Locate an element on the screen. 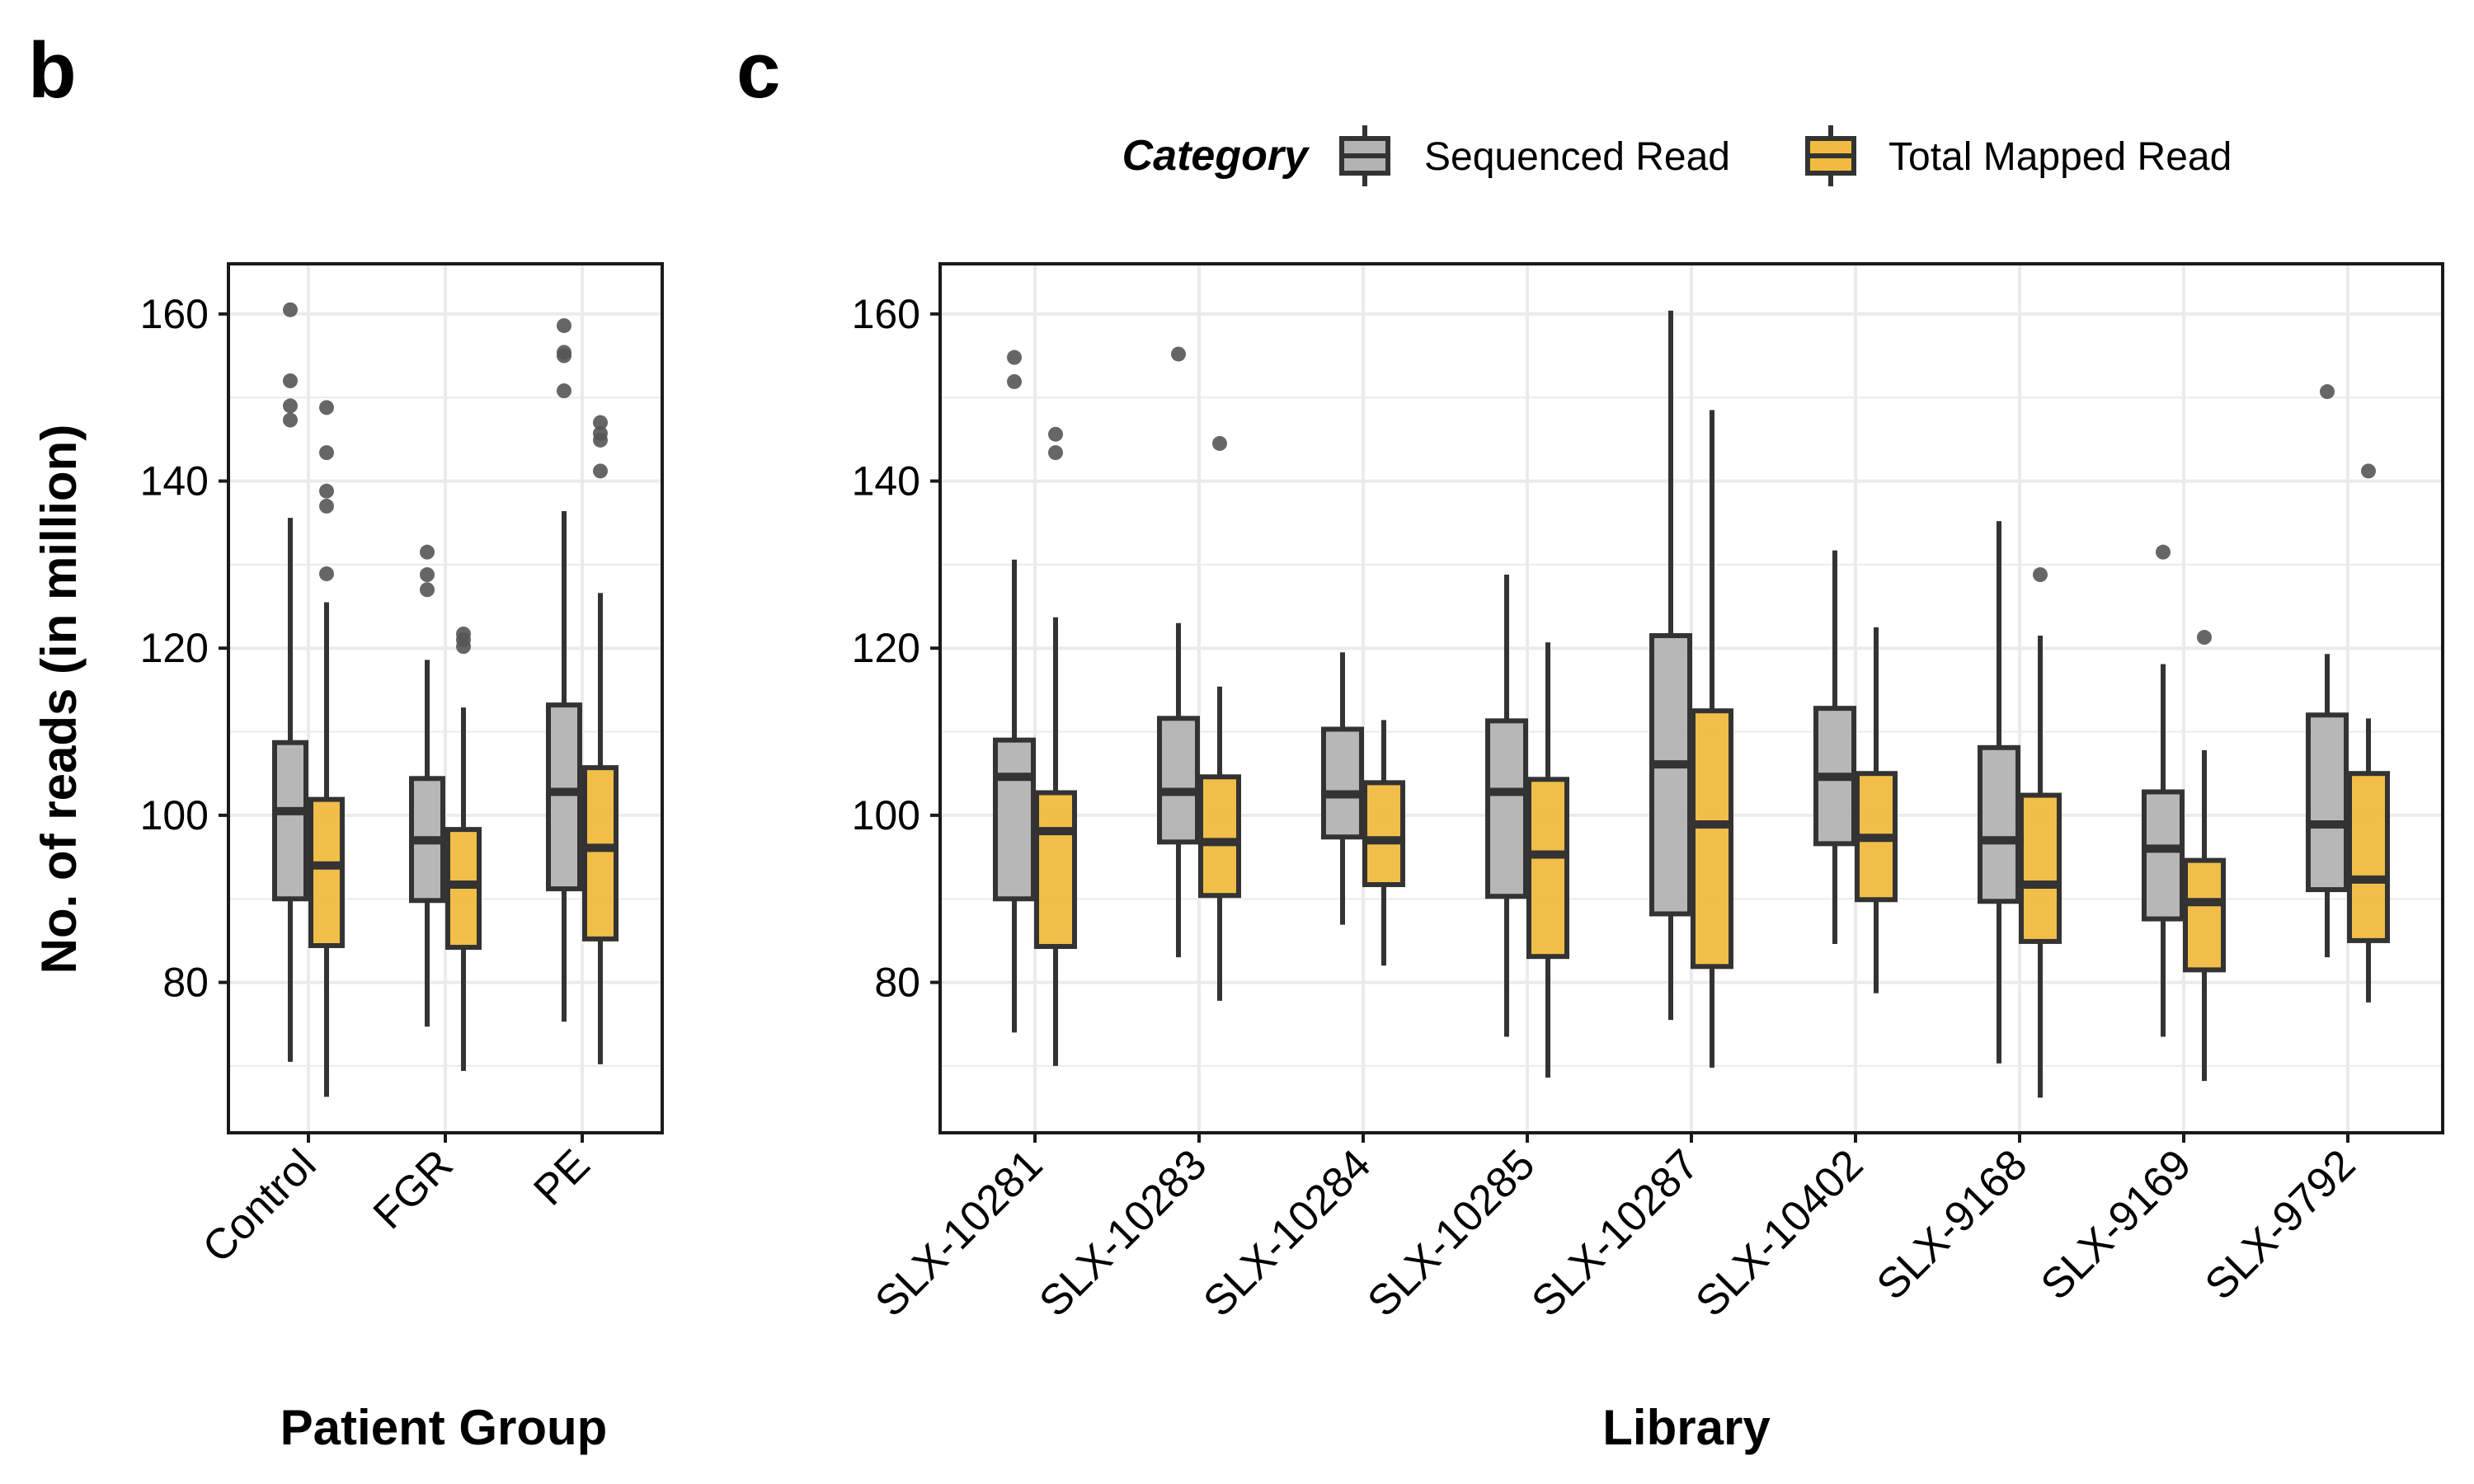 The image size is (2474, 1484). box-slx-10284-total-mapped-read is located at coordinates (1383, 834).